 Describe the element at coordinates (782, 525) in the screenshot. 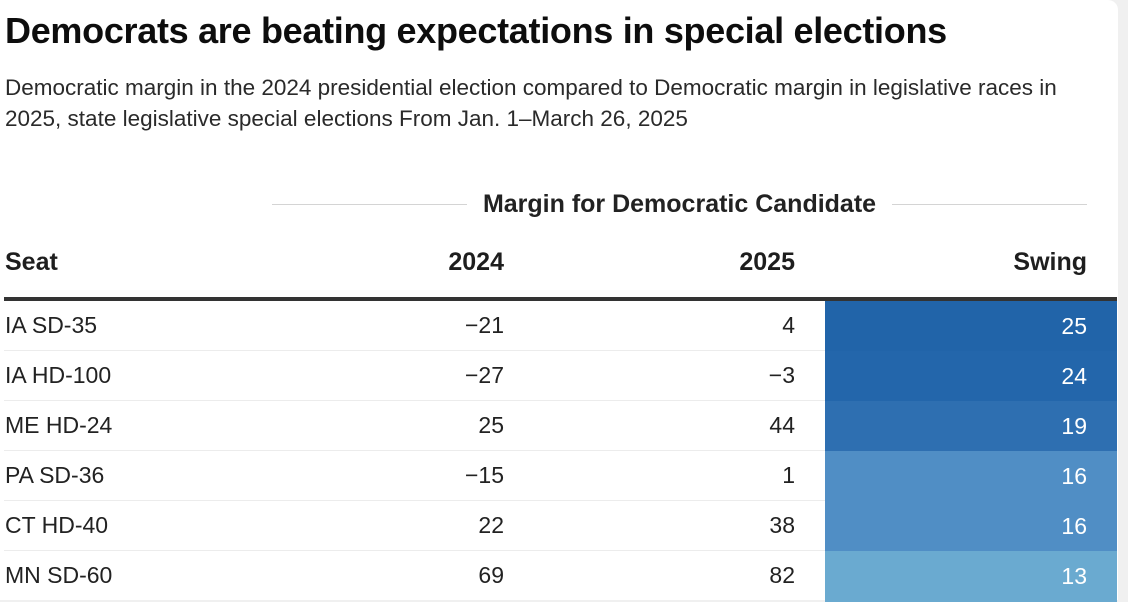

I see `margin-2025-cell: 38` at that location.